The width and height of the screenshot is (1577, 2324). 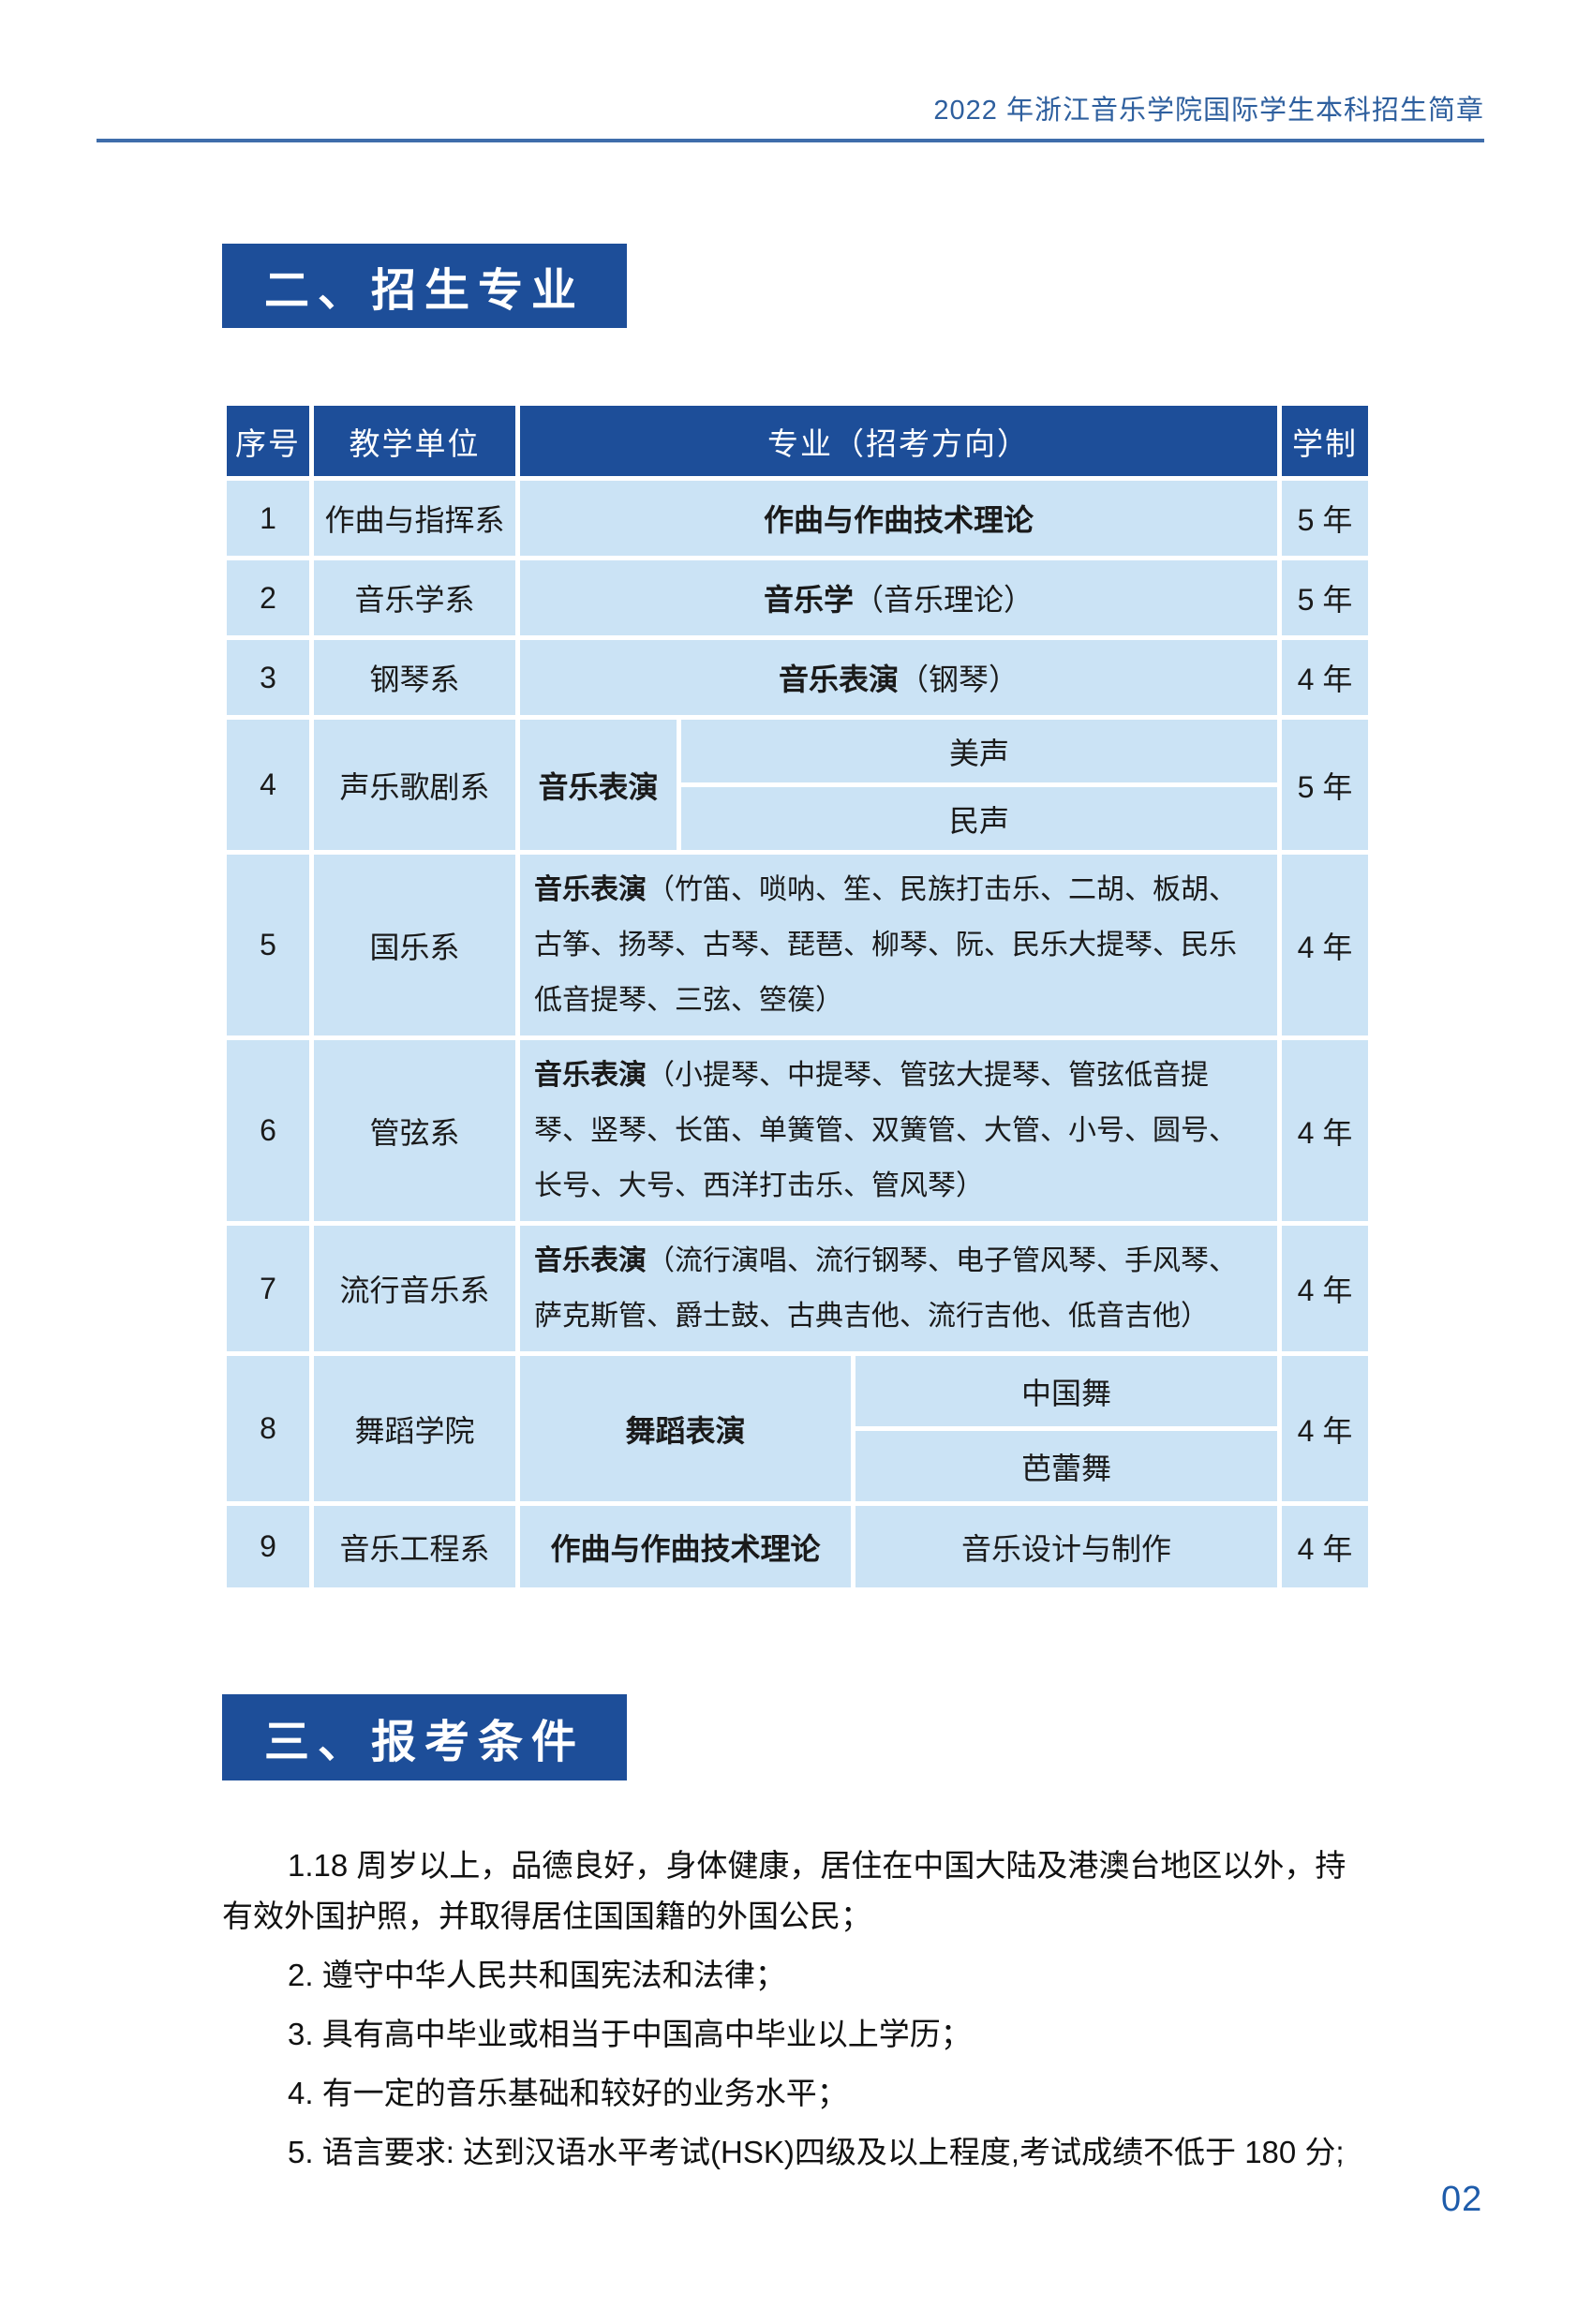 What do you see at coordinates (415, 945) in the screenshot?
I see `teaching-unit-cell: 国乐系` at bounding box center [415, 945].